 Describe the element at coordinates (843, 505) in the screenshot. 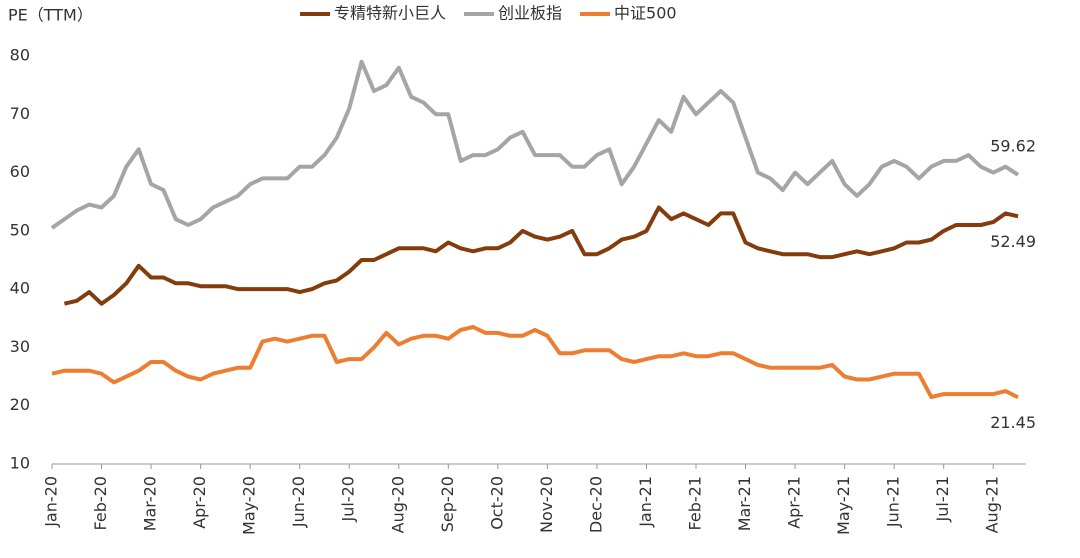

I see `x-tick-label: May-21` at that location.